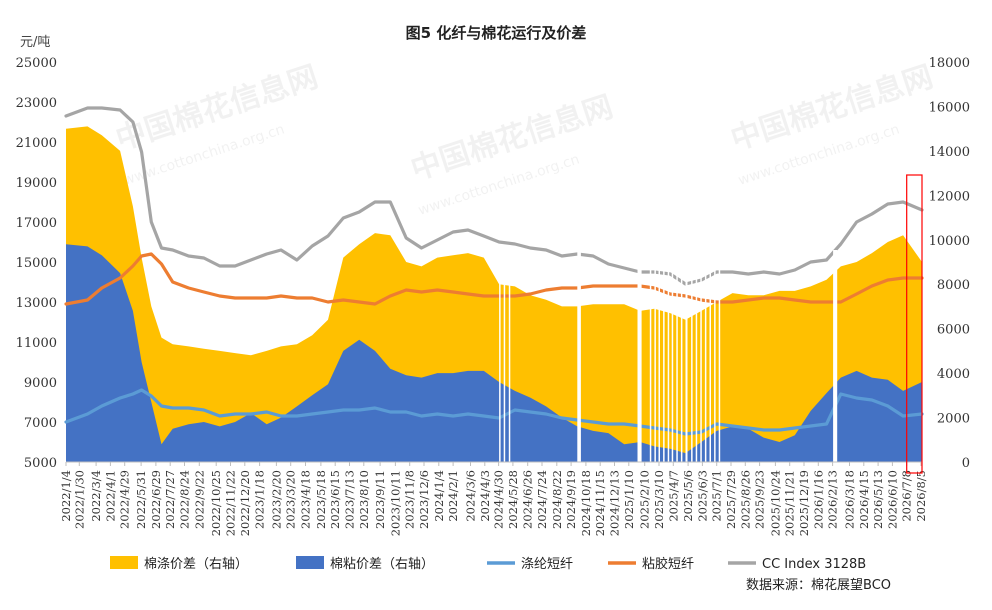 This screenshot has width=992, height=610. I want to click on legend-label: CC Index 3128B, so click(814, 564).